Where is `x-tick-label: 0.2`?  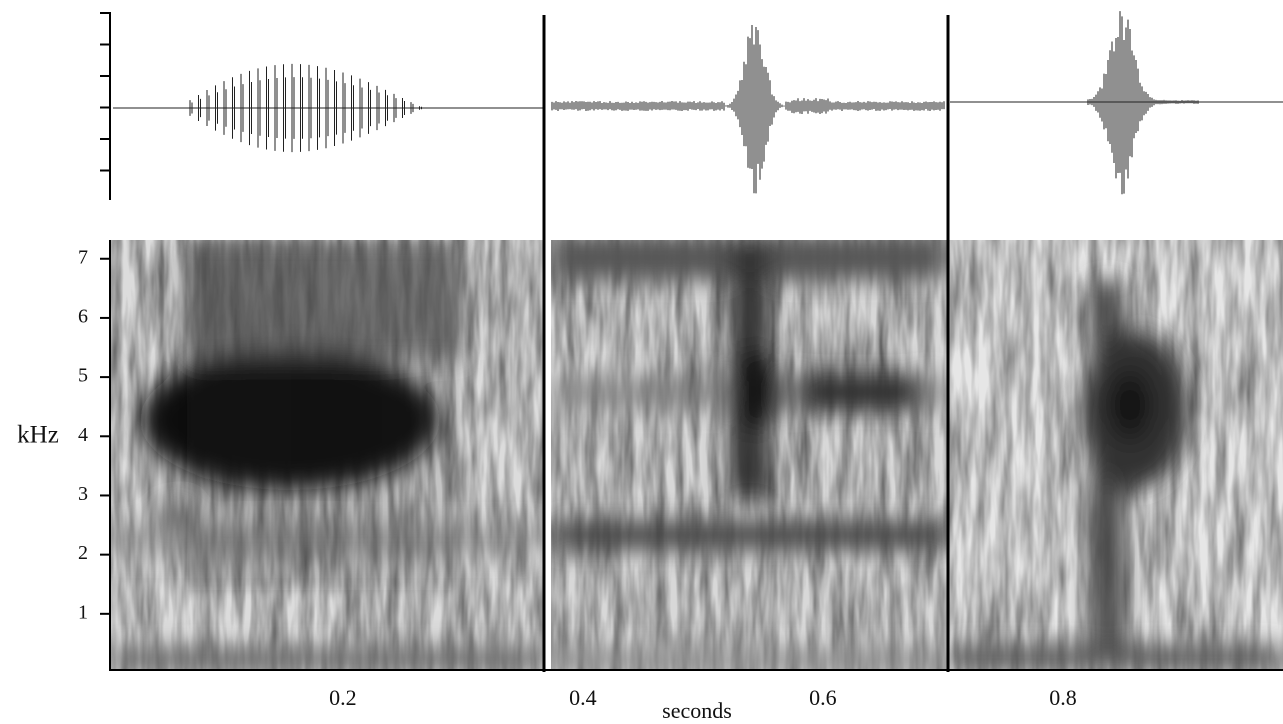
x-tick-label: 0.2 is located at coordinates (343, 697).